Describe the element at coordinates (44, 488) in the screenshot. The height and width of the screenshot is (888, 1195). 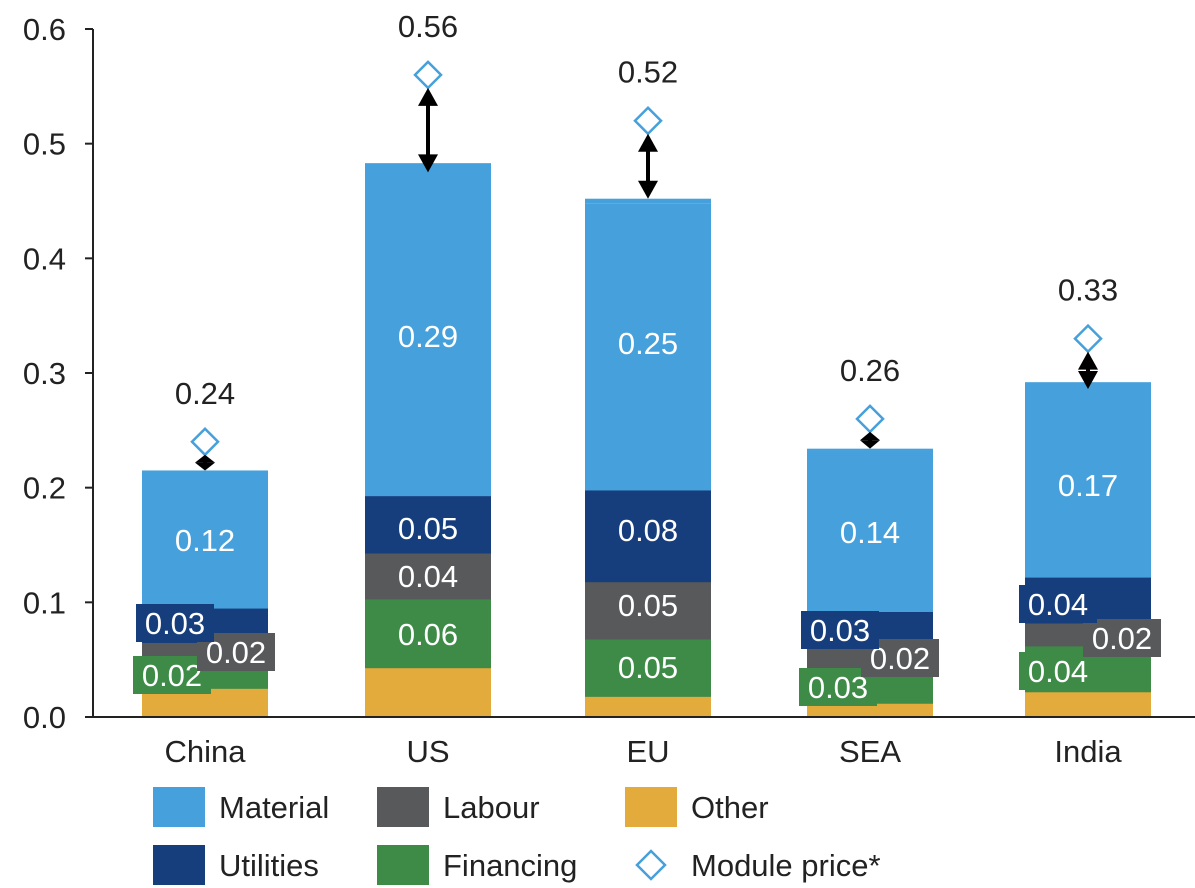
I see `y-tick-label-2: 0.2` at that location.